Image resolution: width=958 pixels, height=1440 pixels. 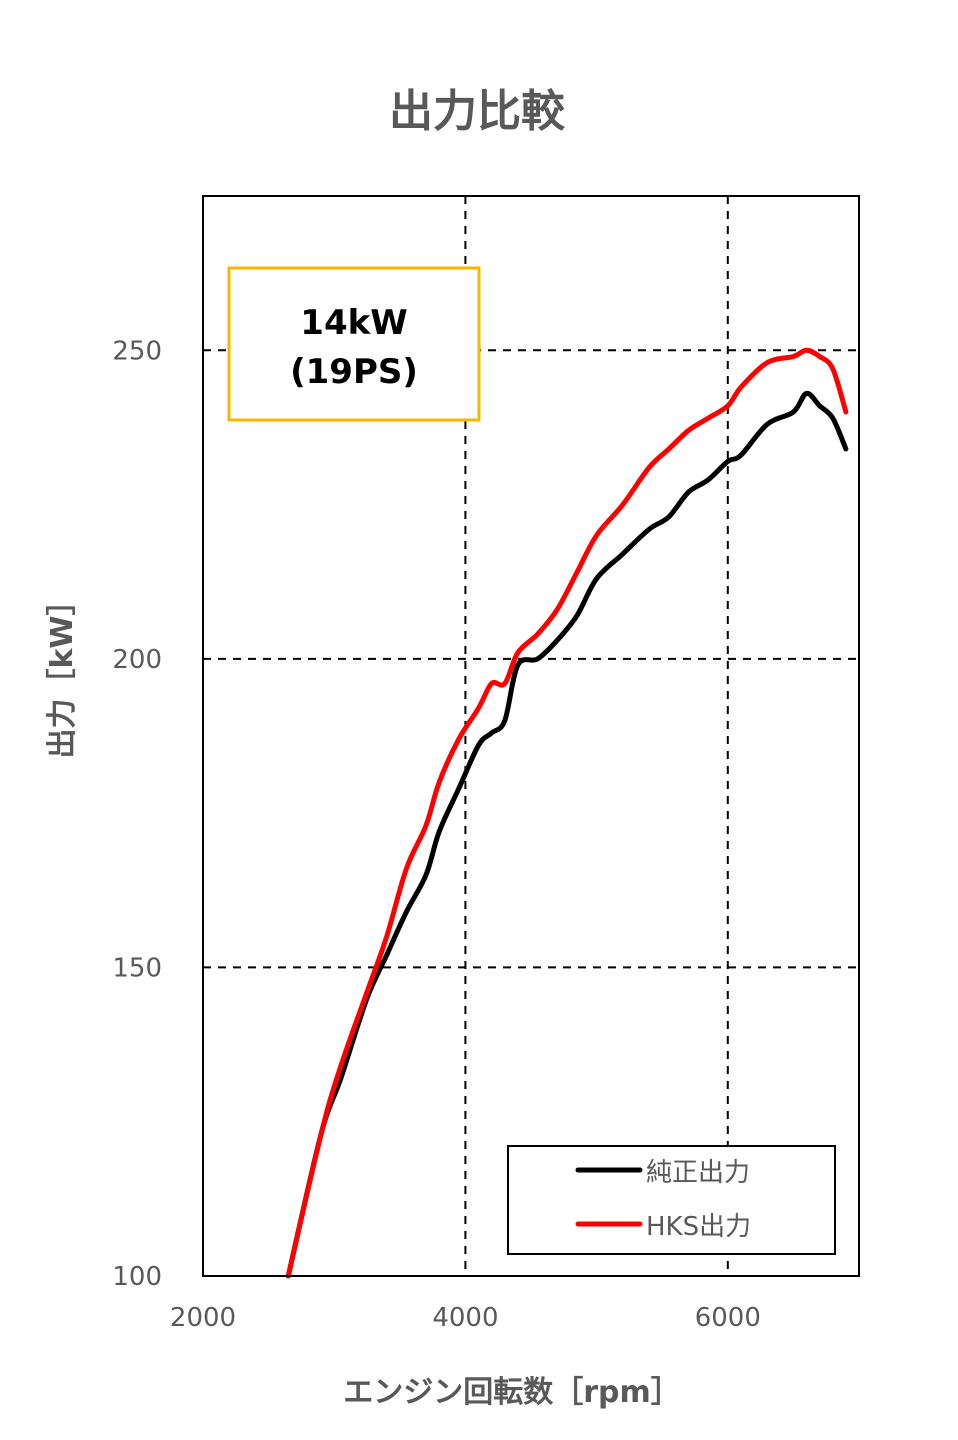 I want to click on x-tick-label: 4000, so click(x=465, y=1318).